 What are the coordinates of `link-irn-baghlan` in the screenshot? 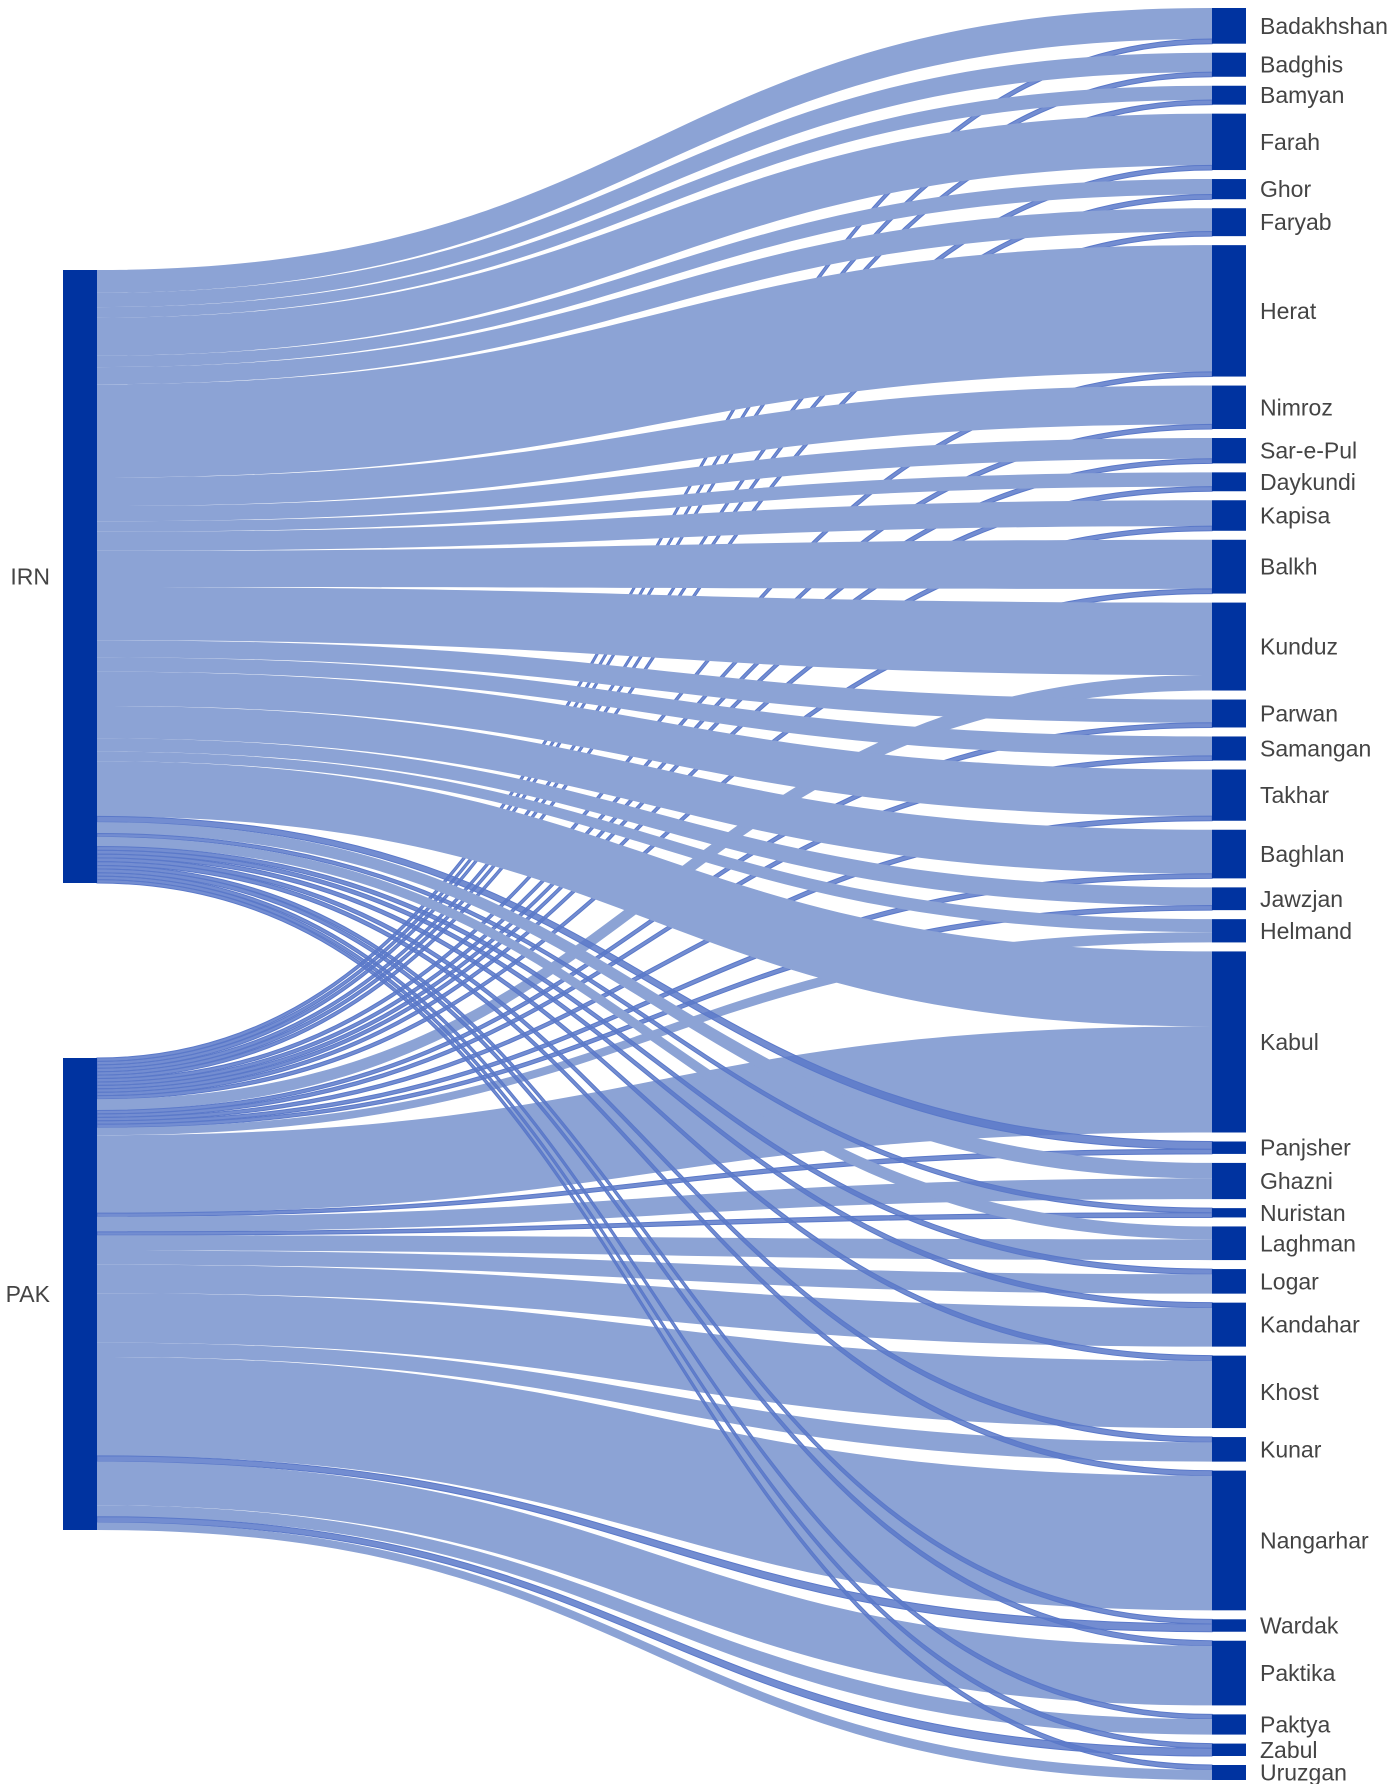 It's located at (654, 789).